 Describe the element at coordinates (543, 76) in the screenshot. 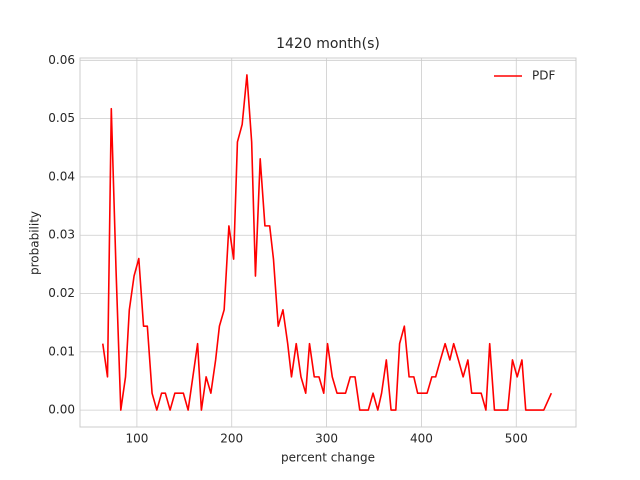

I see `legend-label: PDF` at that location.